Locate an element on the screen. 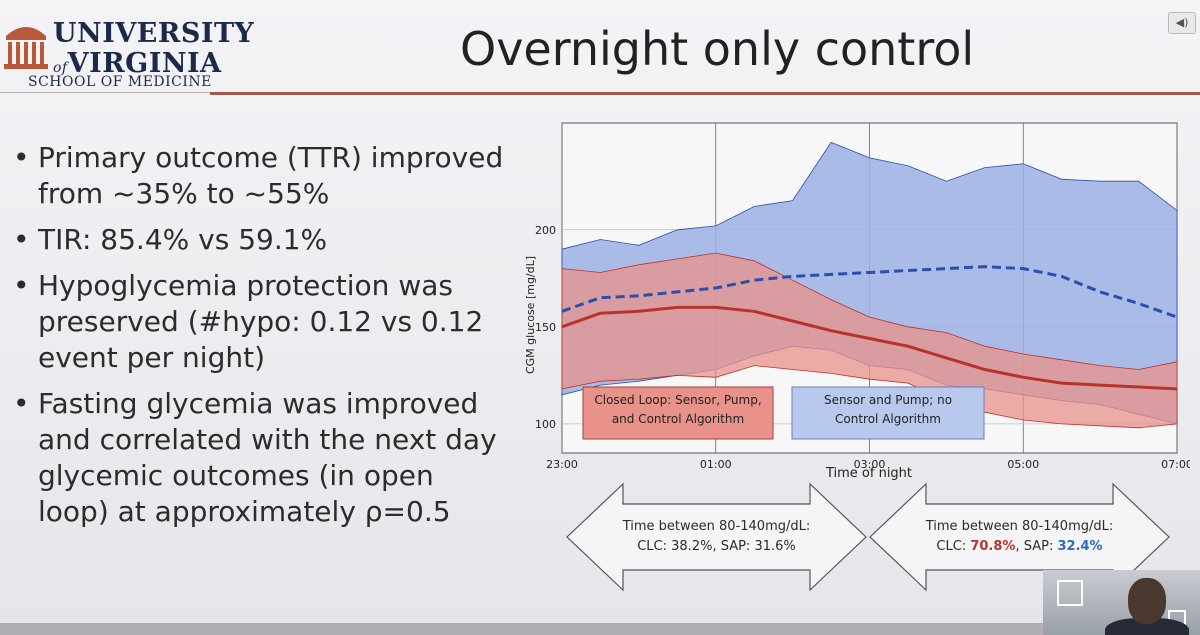  x-tick-label: 23:00 is located at coordinates (562, 464).